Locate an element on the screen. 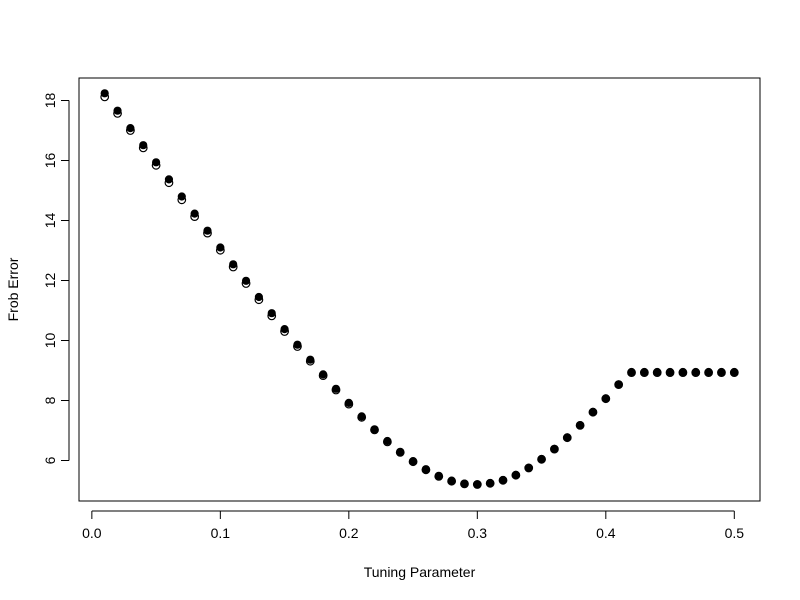  x-tick-label: 0.3 is located at coordinates (478, 533).